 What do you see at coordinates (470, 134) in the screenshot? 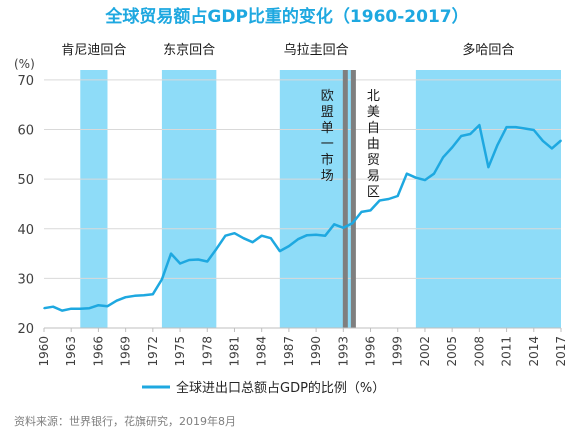
I see `data-point-2007` at bounding box center [470, 134].